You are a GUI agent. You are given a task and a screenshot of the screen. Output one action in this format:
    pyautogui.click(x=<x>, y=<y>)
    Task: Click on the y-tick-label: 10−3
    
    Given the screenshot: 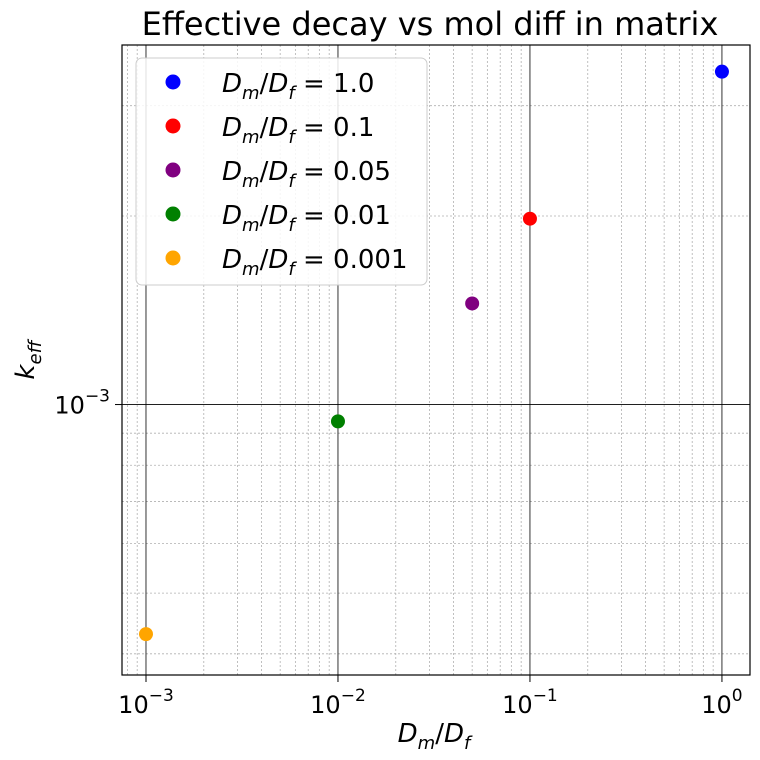 What is the action you would take?
    pyautogui.click(x=82, y=403)
    